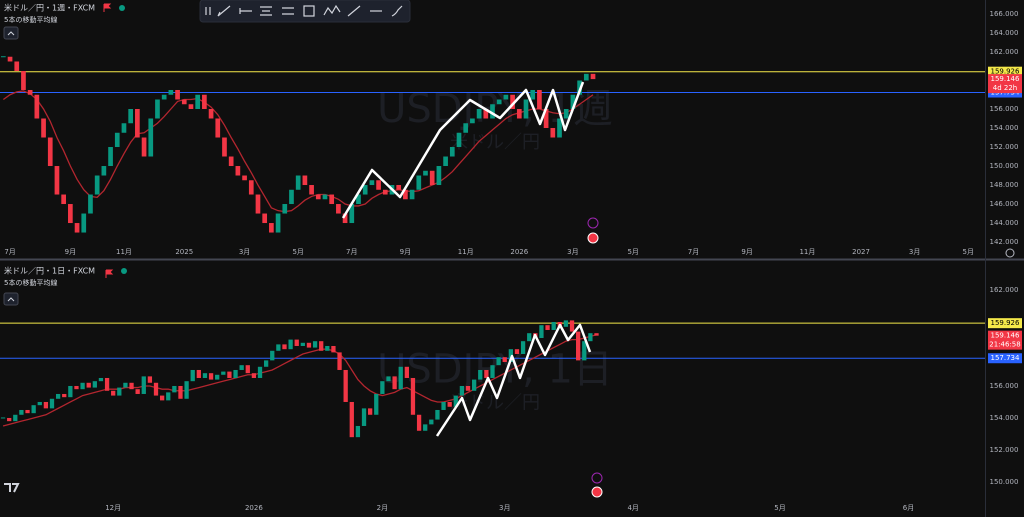  I want to click on y-tick-label: 150.000, so click(1004, 482).